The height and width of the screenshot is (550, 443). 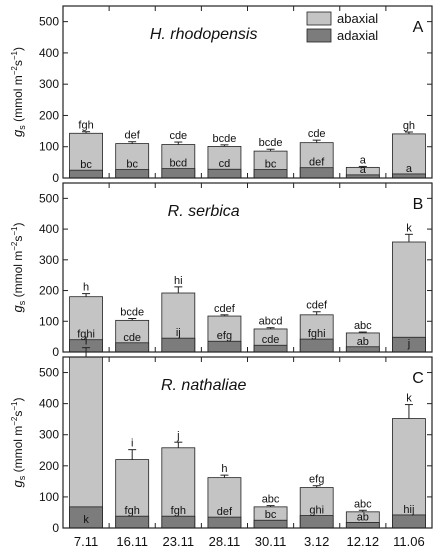 What do you see at coordinates (317, 163) in the screenshot?
I see `adaxial-significance-label: def` at bounding box center [317, 163].